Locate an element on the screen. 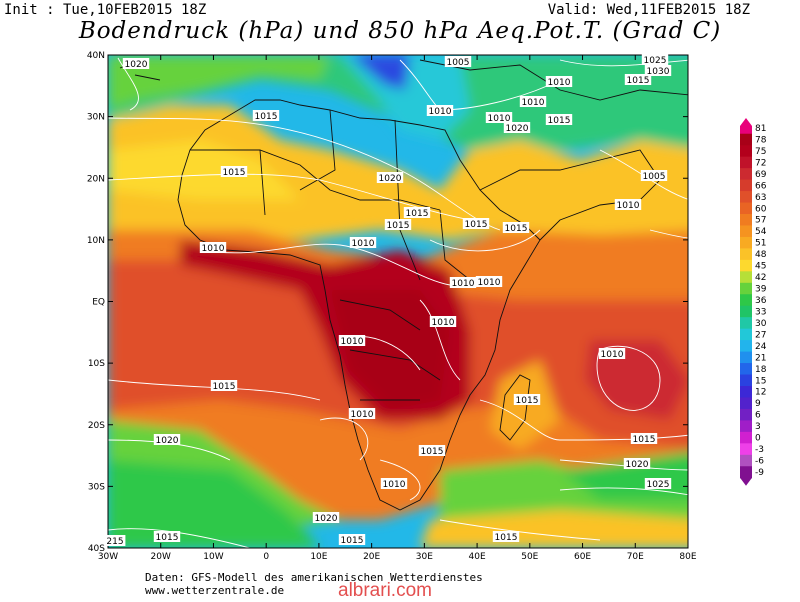 This screenshot has height=602, width=800. init-time: Init : Tue,10FEB2015 18Z is located at coordinates (105, 10).